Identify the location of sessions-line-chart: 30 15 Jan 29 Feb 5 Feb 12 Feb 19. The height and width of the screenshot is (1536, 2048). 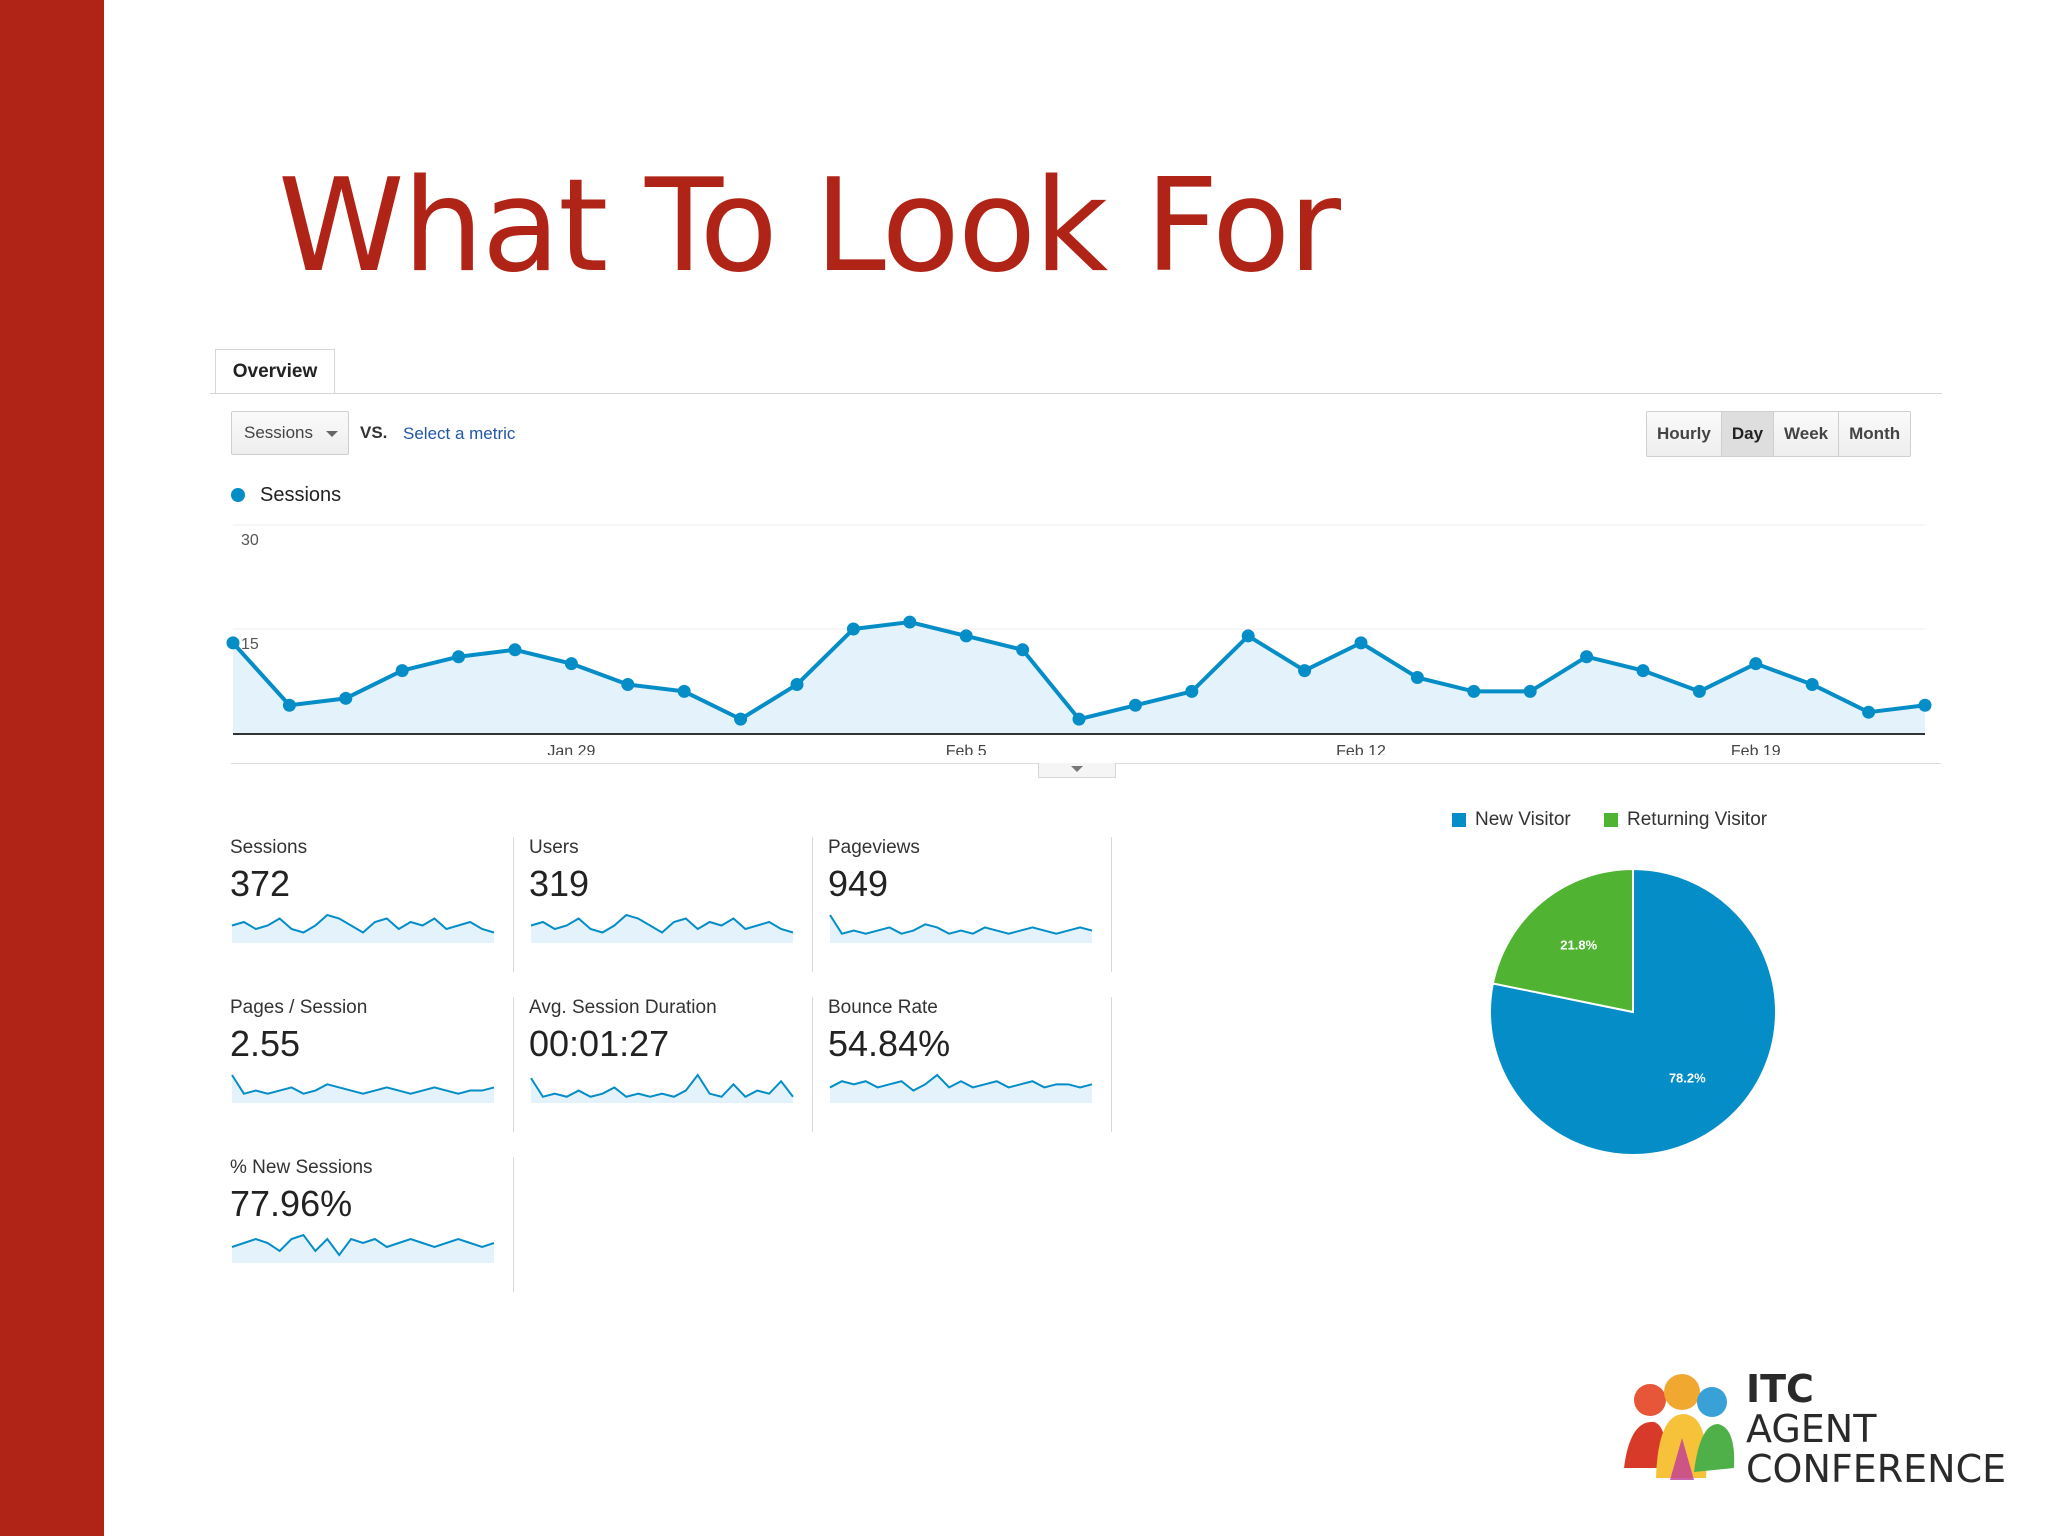
(1079, 639).